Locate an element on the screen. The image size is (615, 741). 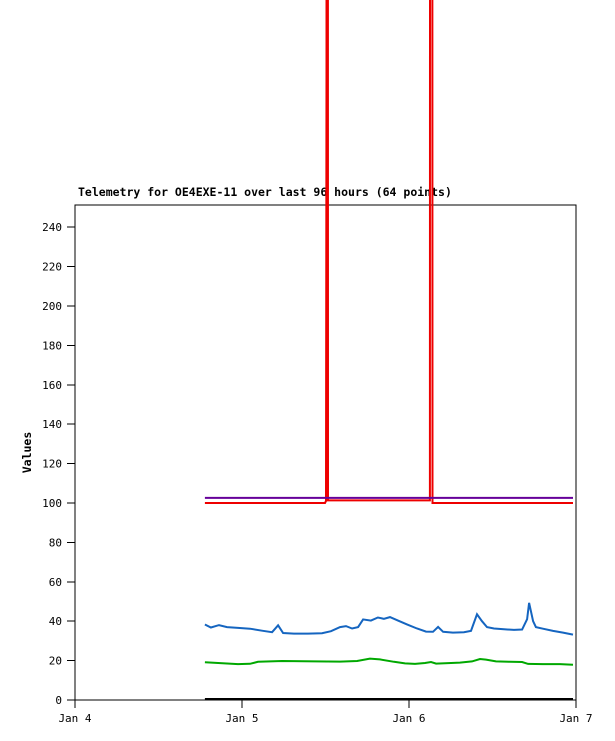
y-tick-label: 0 is located at coordinates (58, 700).